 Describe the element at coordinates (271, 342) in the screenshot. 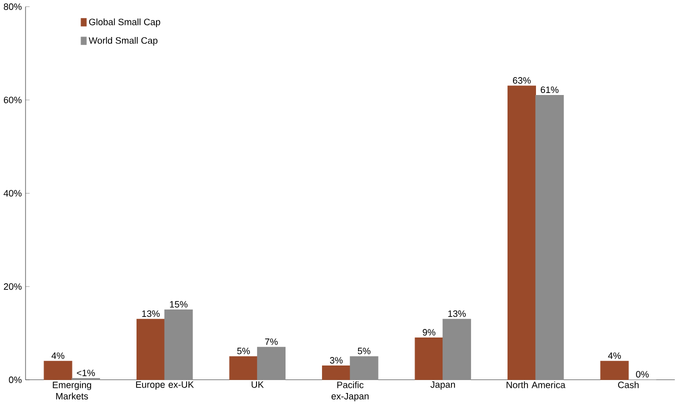

I see `data-label: 7%` at that location.